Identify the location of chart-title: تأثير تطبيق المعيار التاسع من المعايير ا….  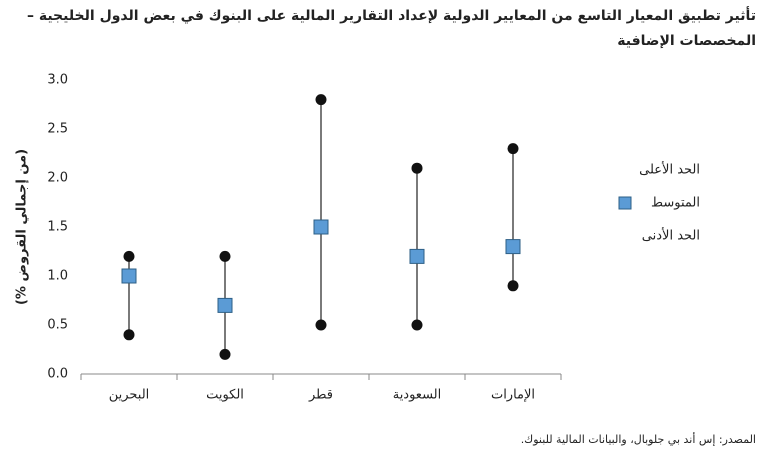
(391, 28).